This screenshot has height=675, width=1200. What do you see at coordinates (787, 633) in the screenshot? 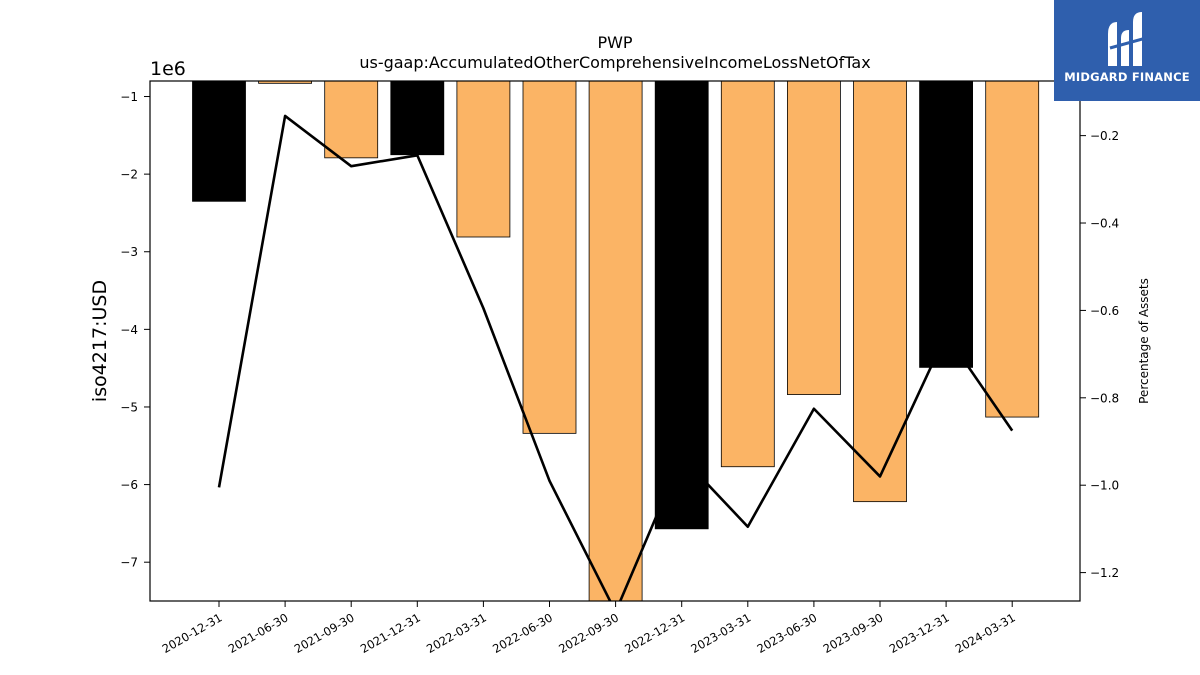
I see `x-tick-label: 2023-06-30` at bounding box center [787, 633].